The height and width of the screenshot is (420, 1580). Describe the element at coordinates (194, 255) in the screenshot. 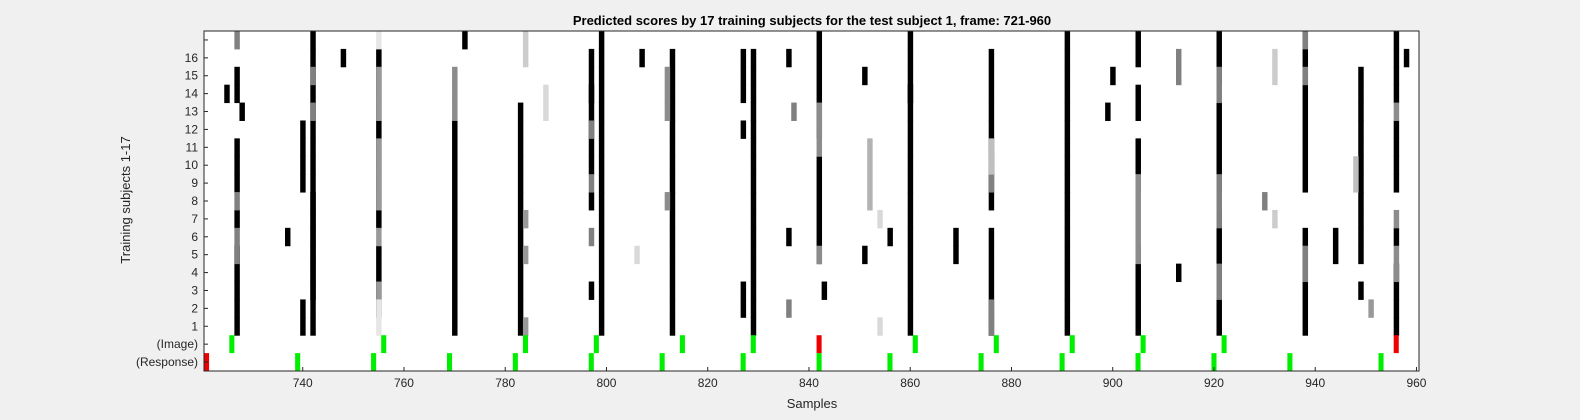

I see `y-tick-label: 5` at that location.